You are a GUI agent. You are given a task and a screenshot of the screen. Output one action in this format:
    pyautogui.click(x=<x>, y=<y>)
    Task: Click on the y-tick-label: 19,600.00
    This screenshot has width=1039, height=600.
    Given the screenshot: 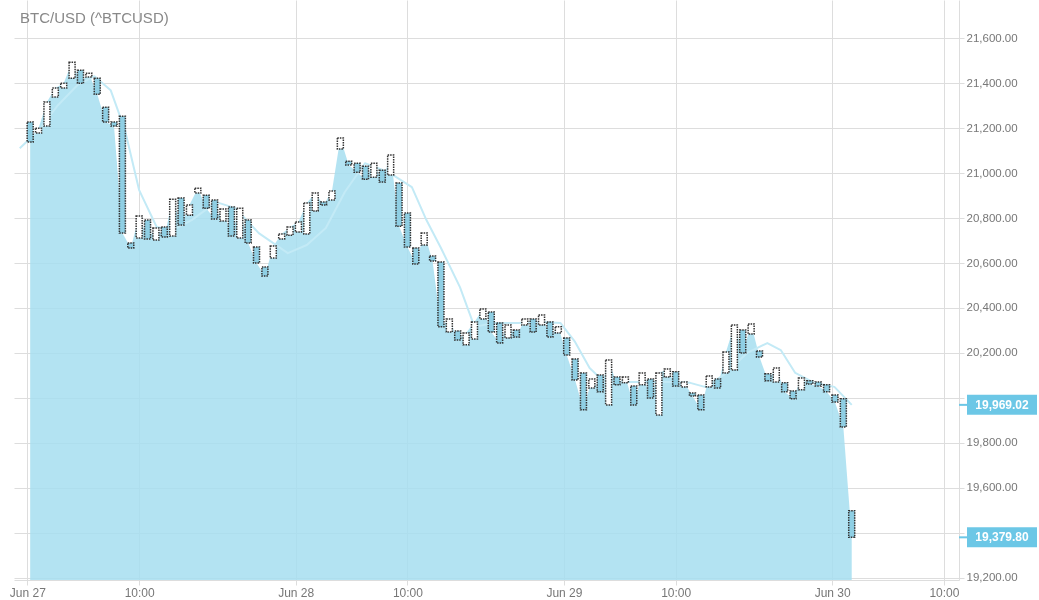 What is the action you would take?
    pyautogui.click(x=992, y=487)
    